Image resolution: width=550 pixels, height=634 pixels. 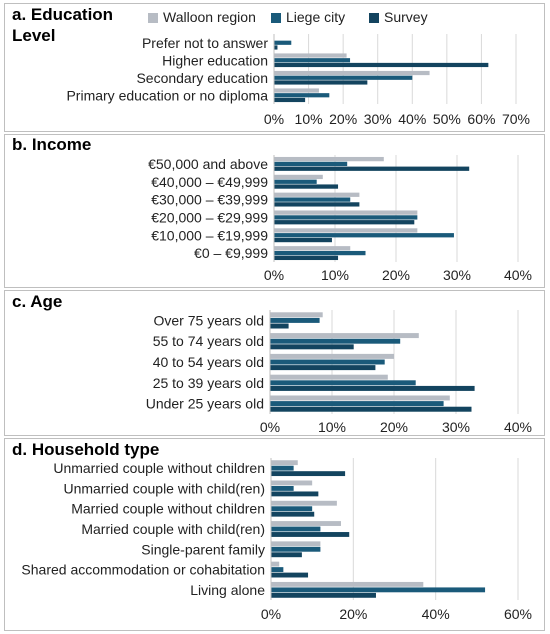 I want to click on category-label: Shared accommodation or cohabitation, so click(x=143, y=570).